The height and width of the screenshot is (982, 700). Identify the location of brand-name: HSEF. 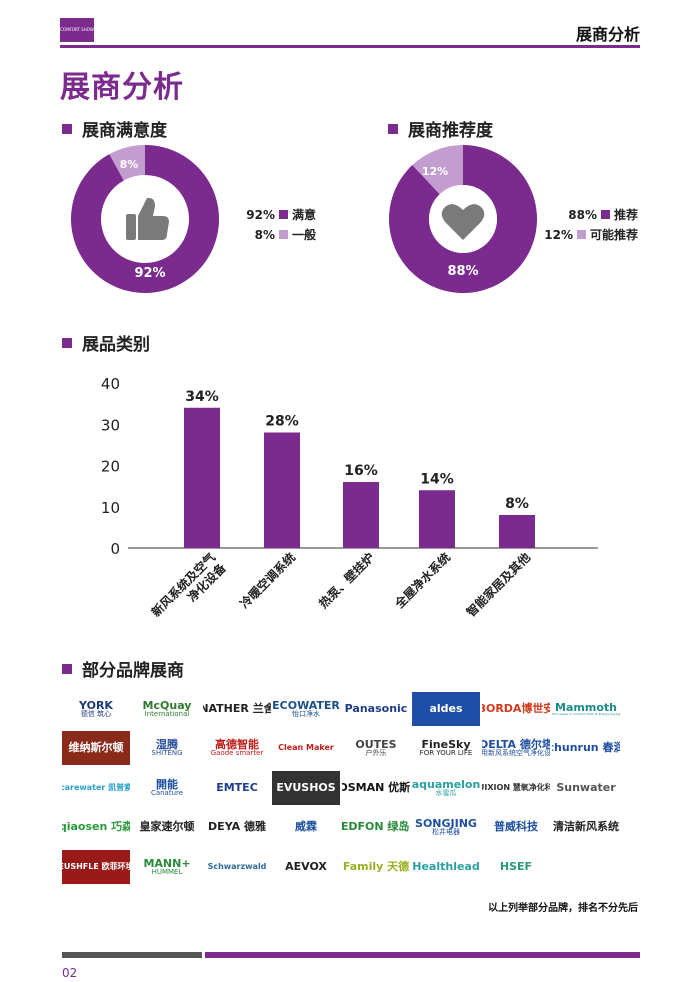
(516, 867).